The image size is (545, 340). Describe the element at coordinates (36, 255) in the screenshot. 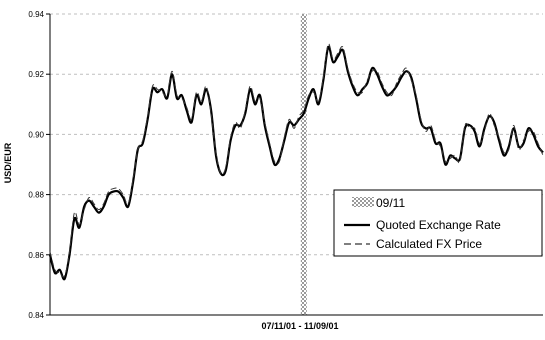

I see `y-tick-label: 0.86` at that location.